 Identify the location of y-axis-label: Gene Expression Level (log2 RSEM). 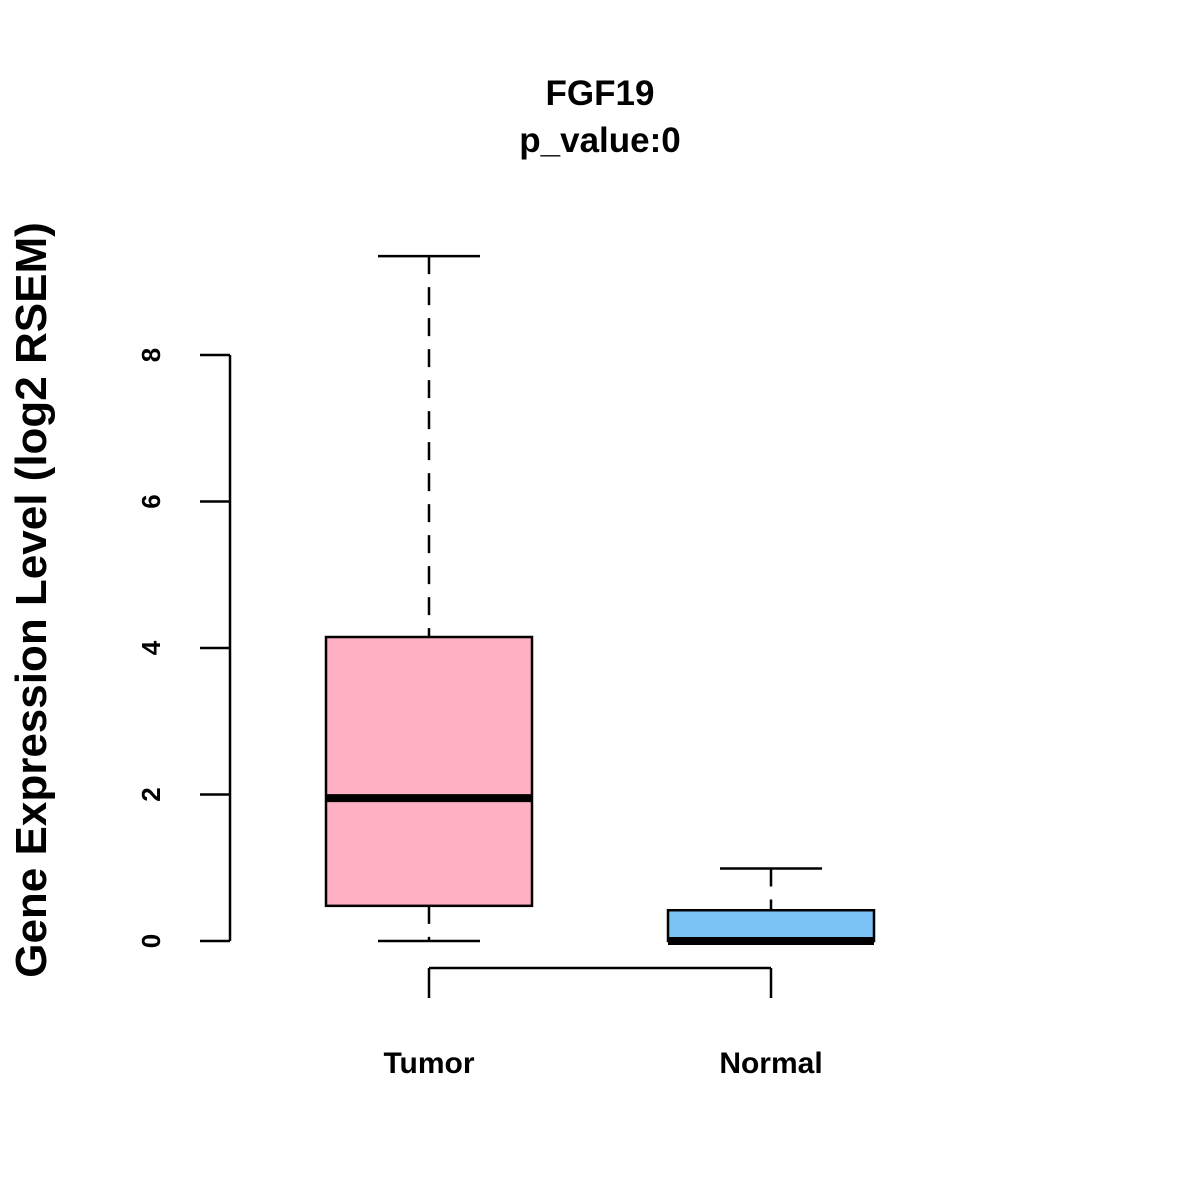
(31, 600).